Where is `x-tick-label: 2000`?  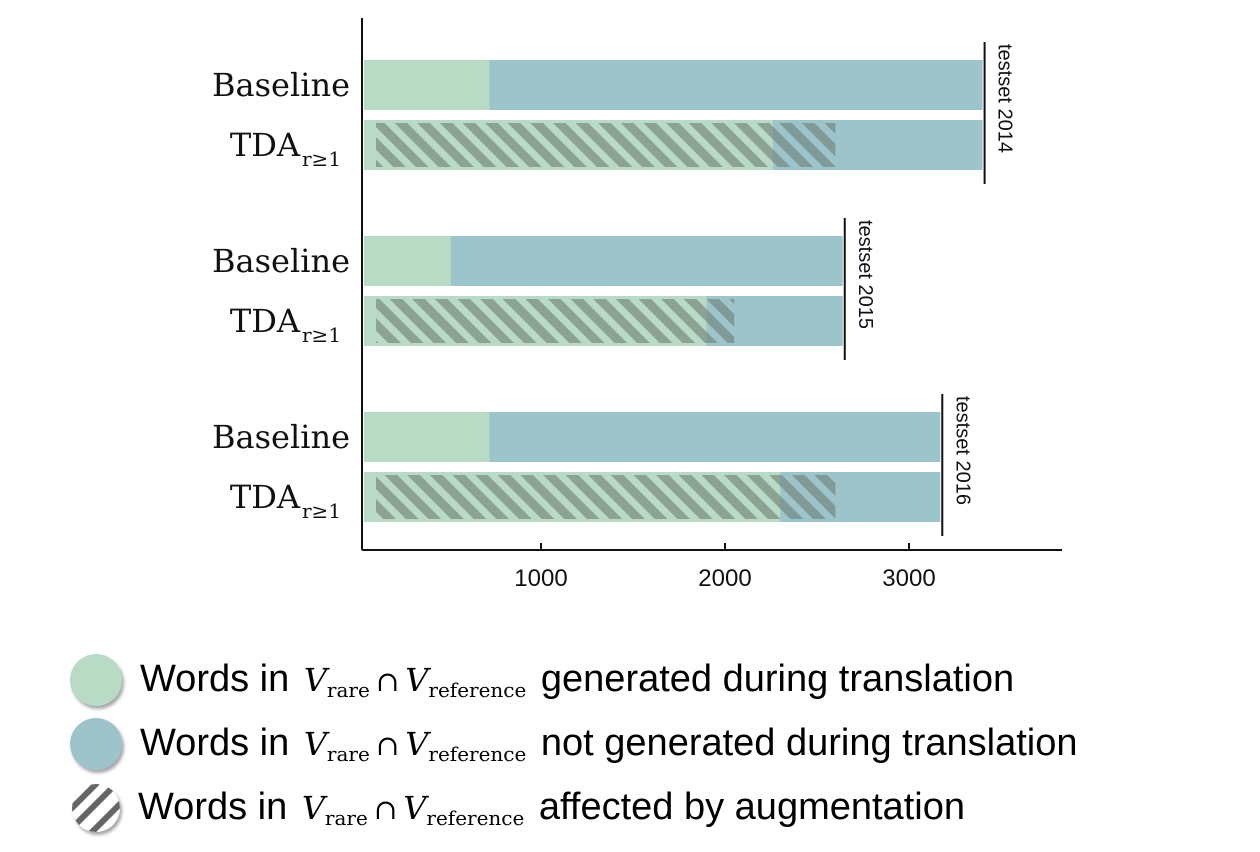
x-tick-label: 2000 is located at coordinates (724, 578).